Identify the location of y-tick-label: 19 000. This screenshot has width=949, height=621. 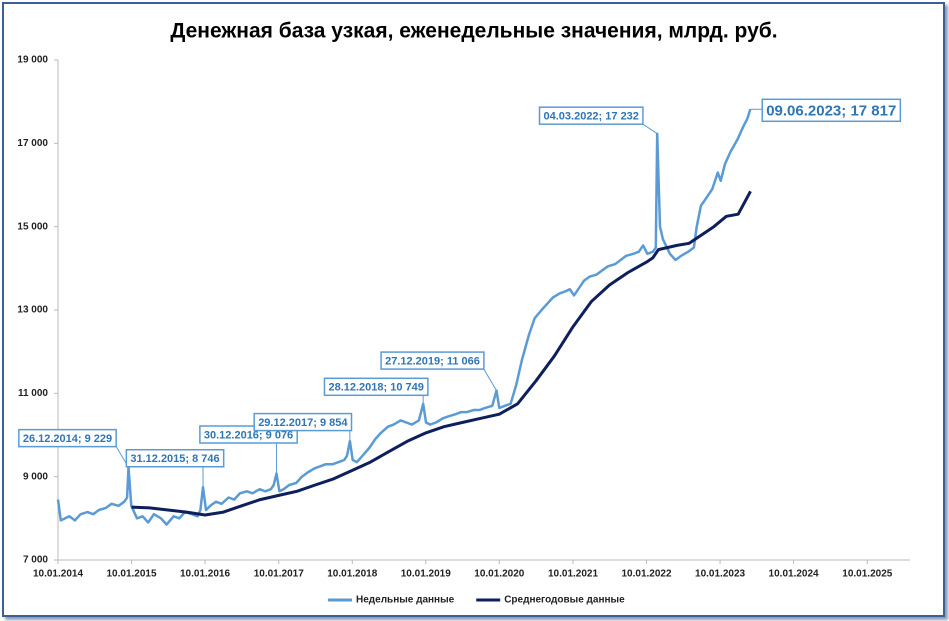
(32, 60).